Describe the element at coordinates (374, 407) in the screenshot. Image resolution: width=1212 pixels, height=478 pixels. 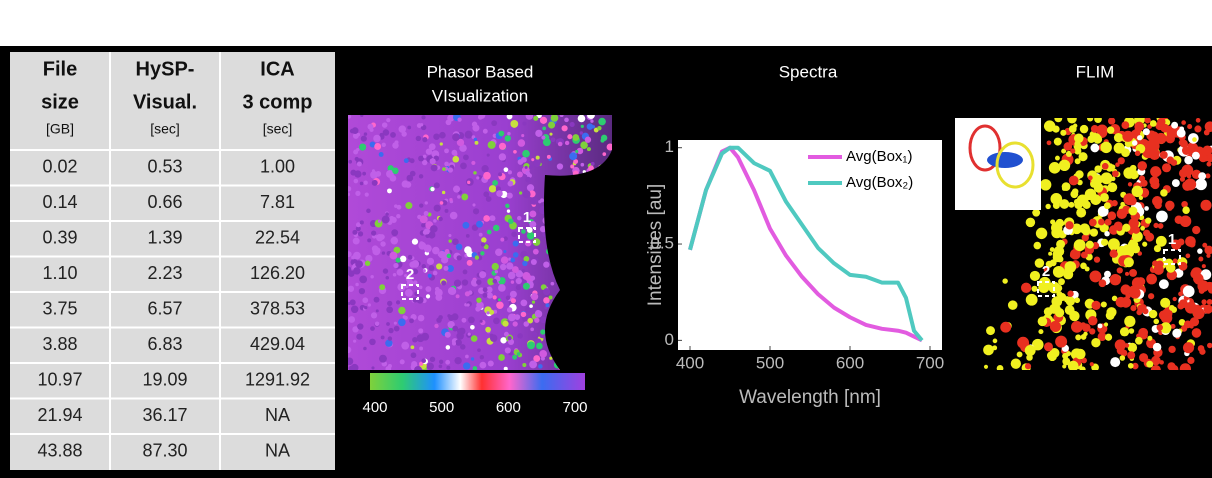
I see `colorbar-tick-label: 400` at that location.